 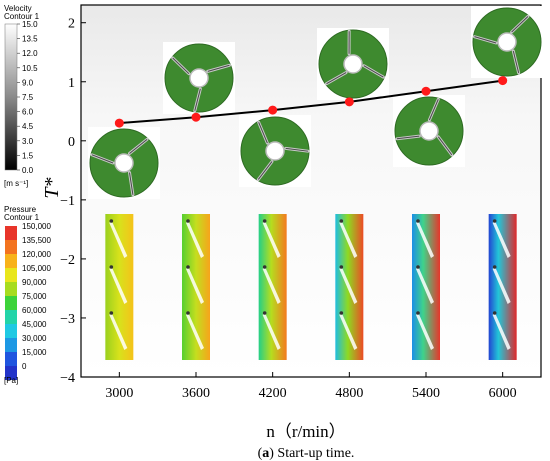 I want to click on x-tick-label: 3600, so click(x=196, y=393).